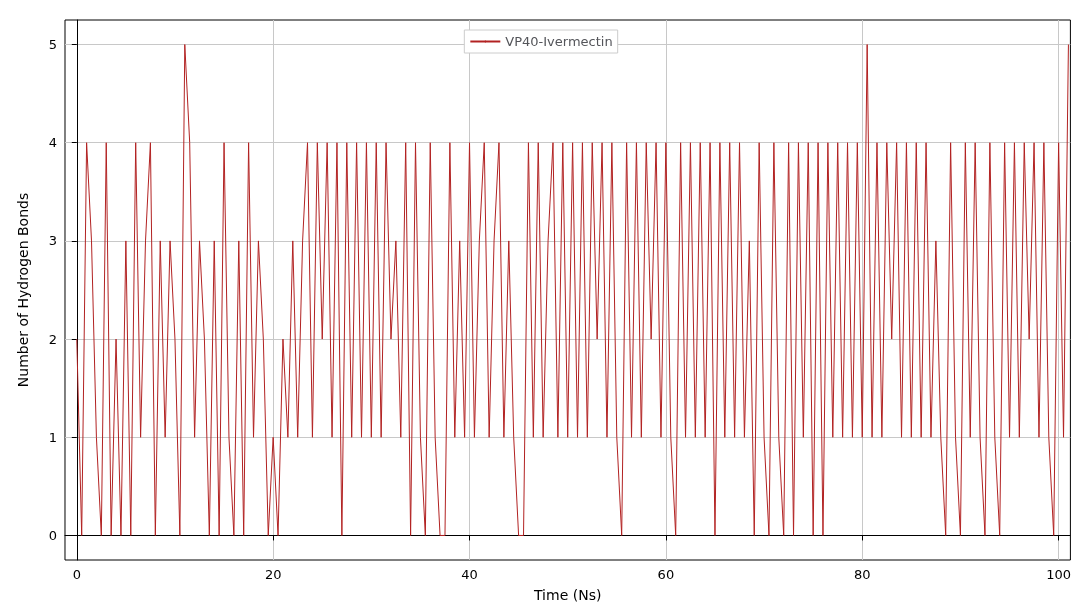  Describe the element at coordinates (52, 143) in the screenshot. I see `y-tick-label: 4` at that location.